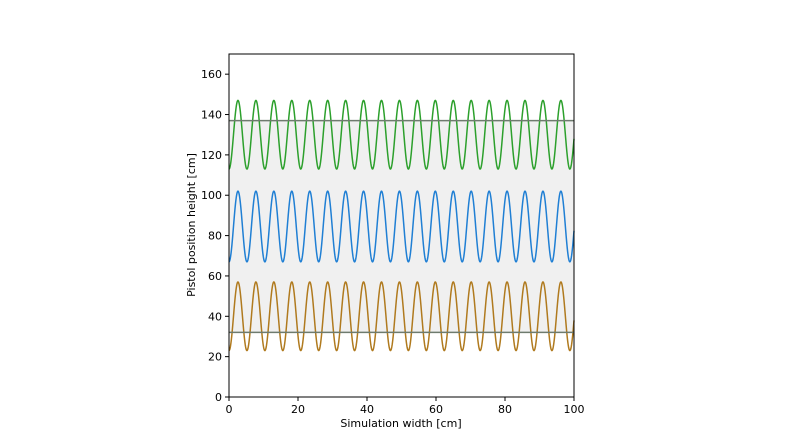 Image resolution: width=792 pixels, height=445 pixels. I want to click on y-tick-label: 160, so click(211, 74).